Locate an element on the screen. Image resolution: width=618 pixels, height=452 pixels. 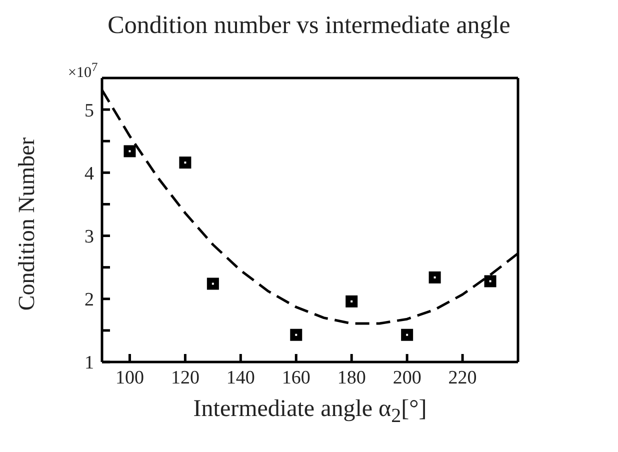
chart-title: Condition number vs intermediate angle is located at coordinates (309, 26).